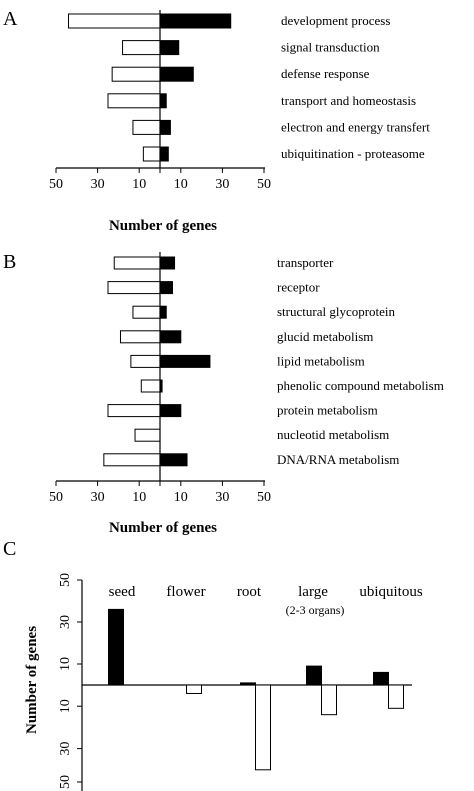  Describe the element at coordinates (32, 680) in the screenshot. I see `panel-c-y-axis-title: Number of genes` at that location.